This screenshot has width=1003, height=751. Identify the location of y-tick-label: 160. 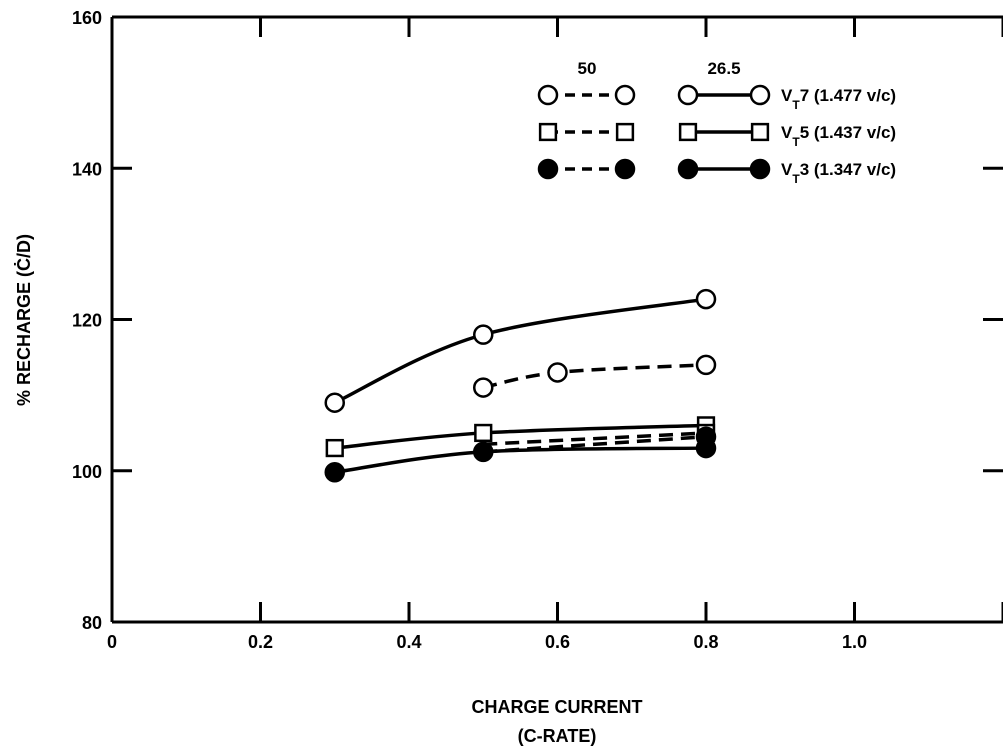
(87, 18).